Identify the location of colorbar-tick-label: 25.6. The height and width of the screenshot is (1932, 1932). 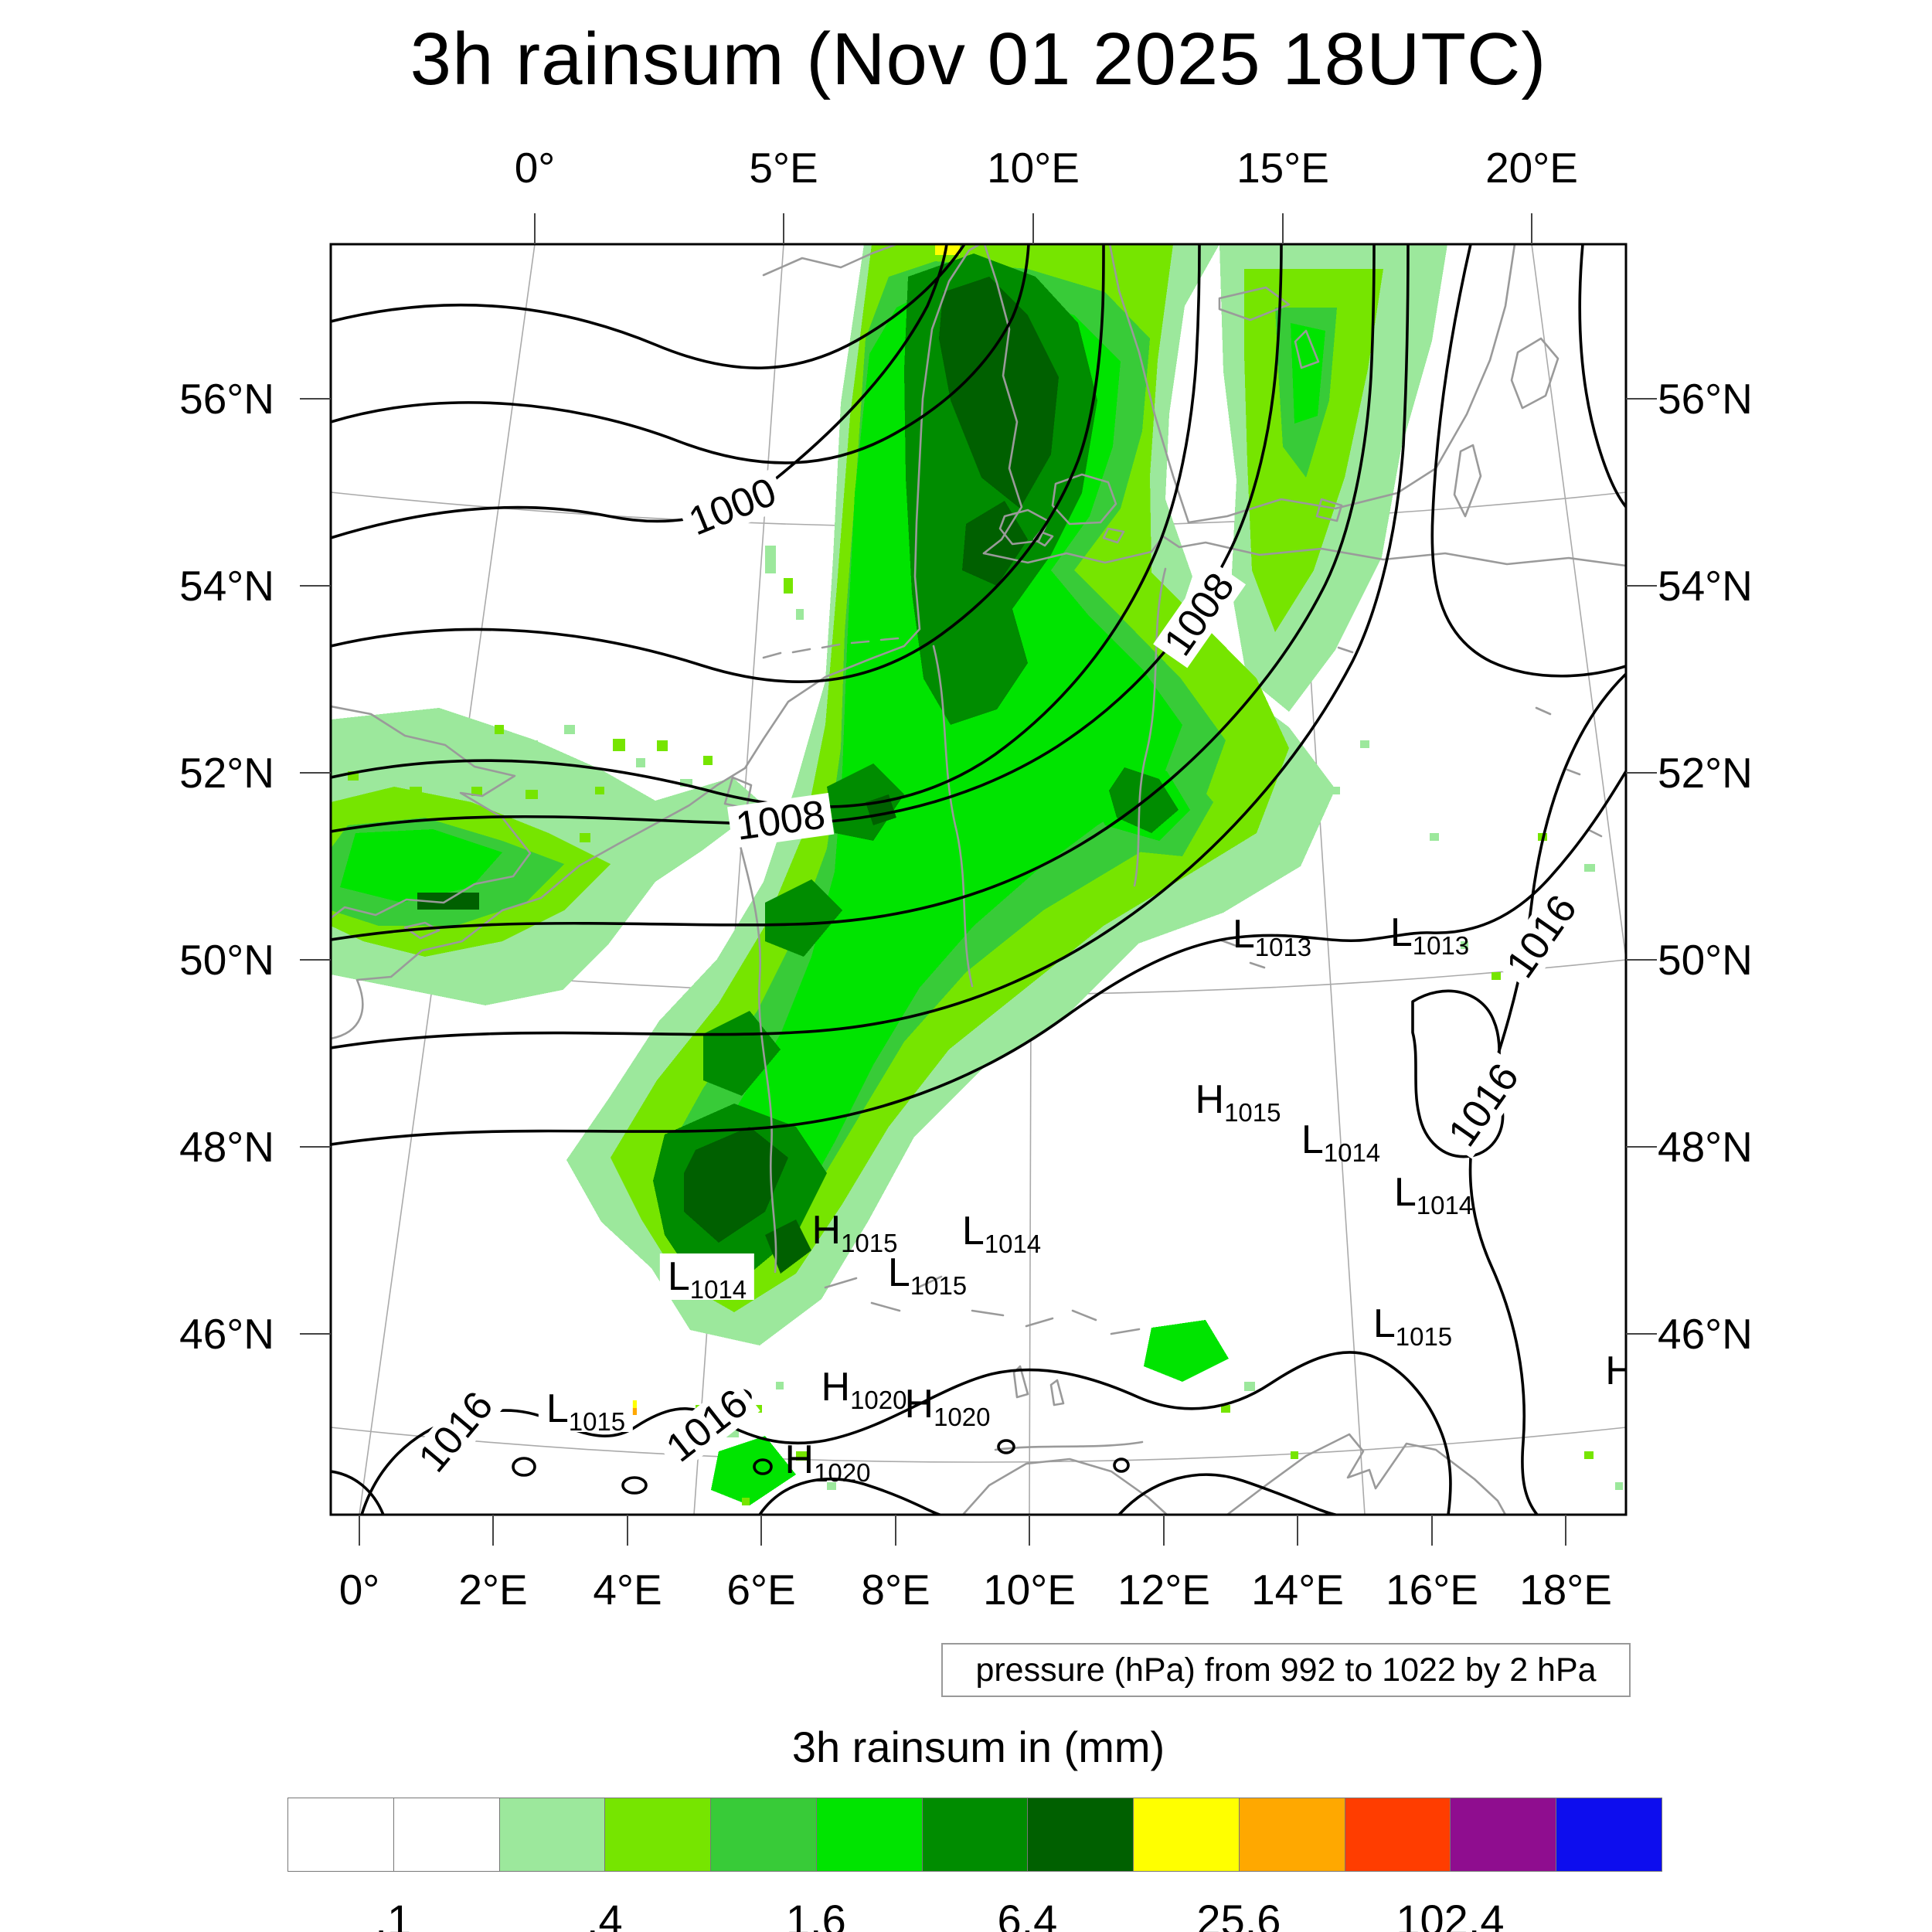
(1239, 1914).